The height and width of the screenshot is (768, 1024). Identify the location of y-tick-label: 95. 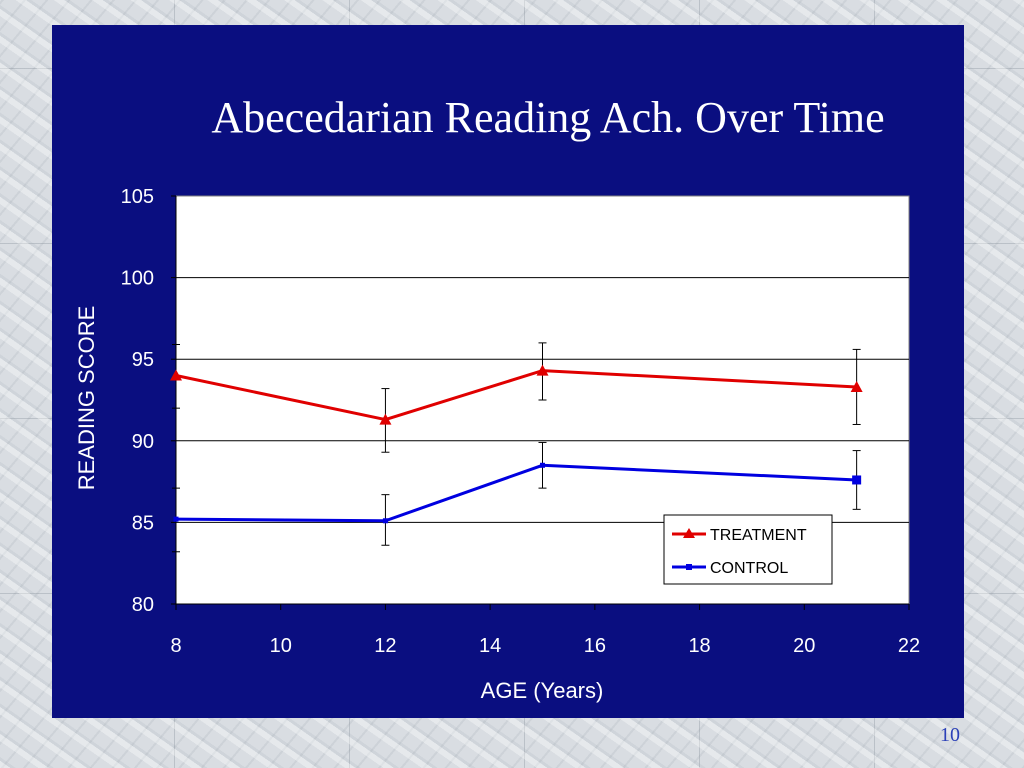
(143, 360).